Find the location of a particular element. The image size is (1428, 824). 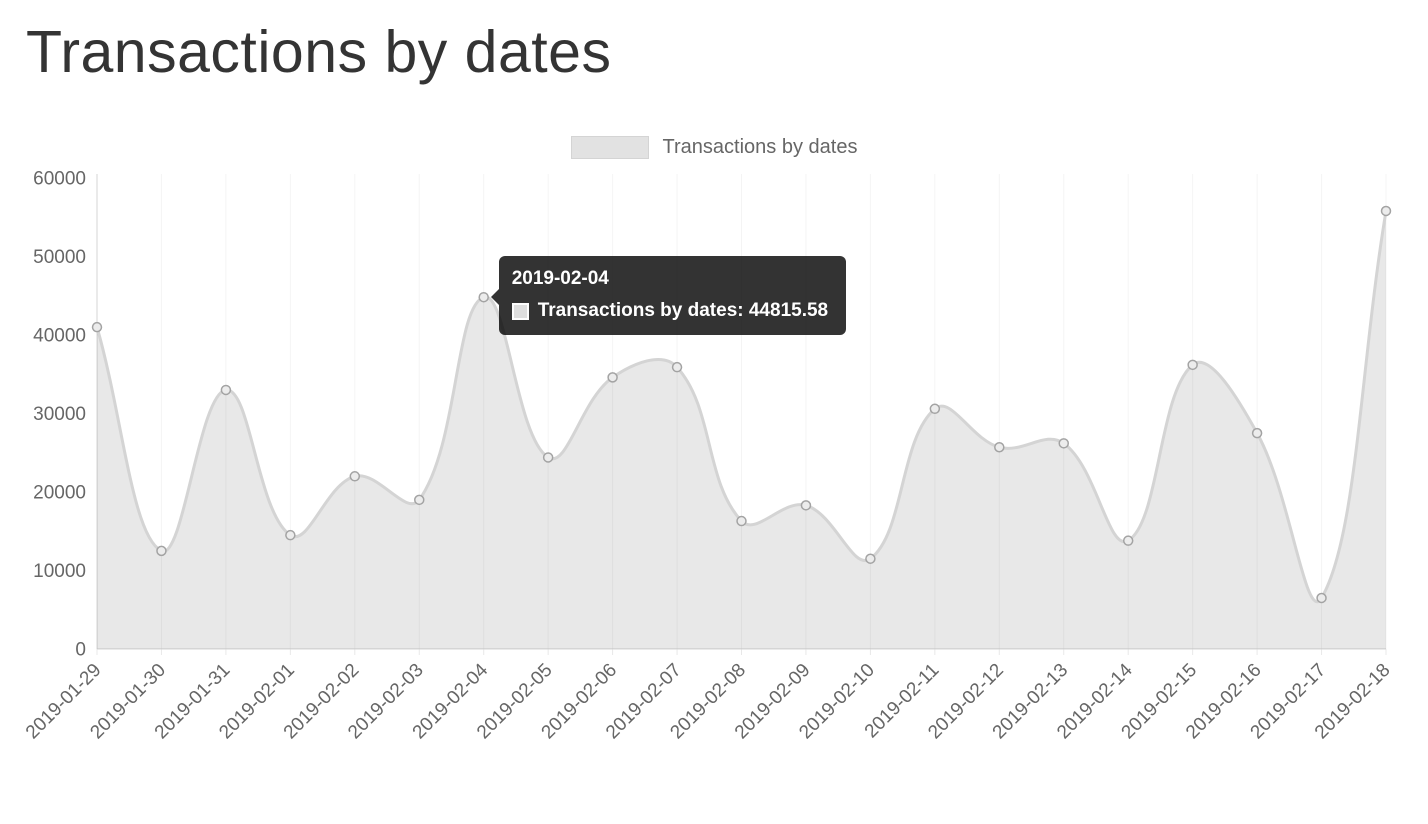

y-tick-label: 30000 is located at coordinates (59, 414).